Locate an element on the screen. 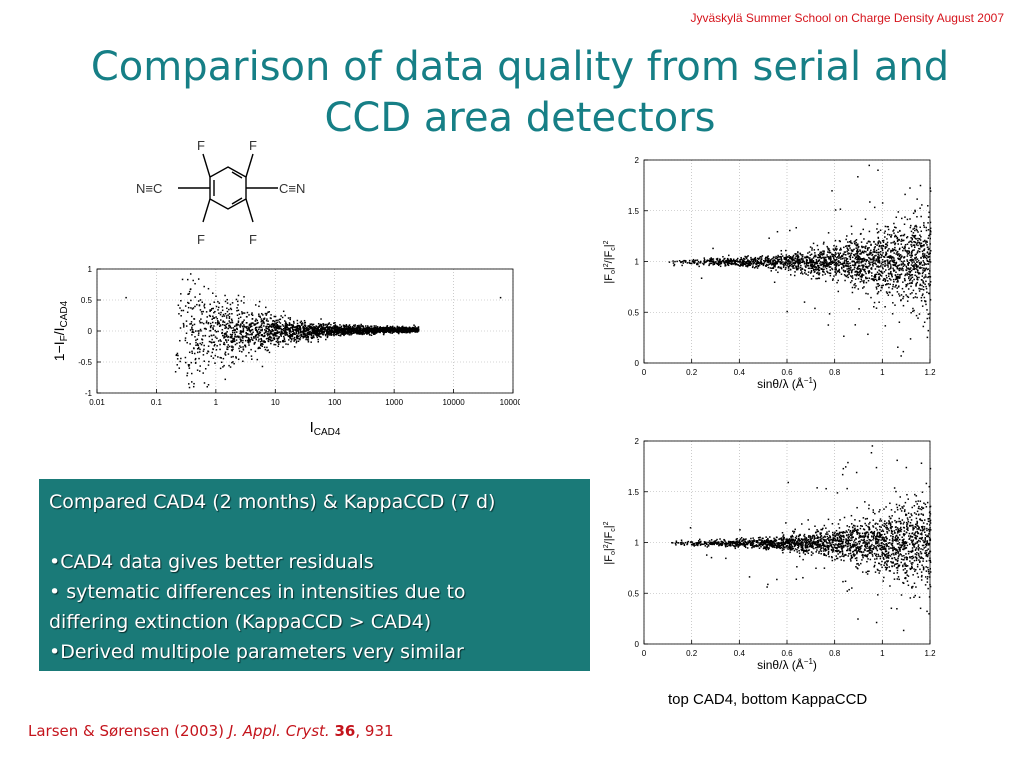 The image size is (1024, 768). x-tick-label: 0.2 is located at coordinates (692, 372).